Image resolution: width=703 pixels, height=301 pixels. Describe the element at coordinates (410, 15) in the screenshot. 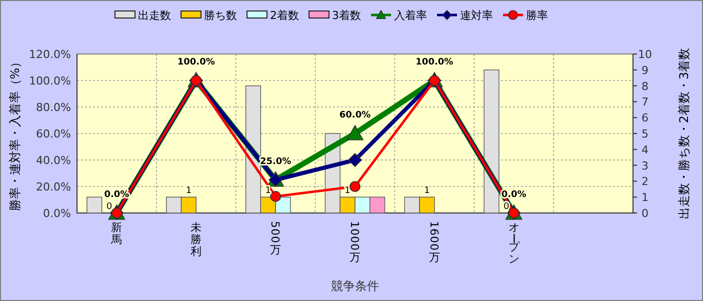

I see `legend-label: 入着率` at that location.